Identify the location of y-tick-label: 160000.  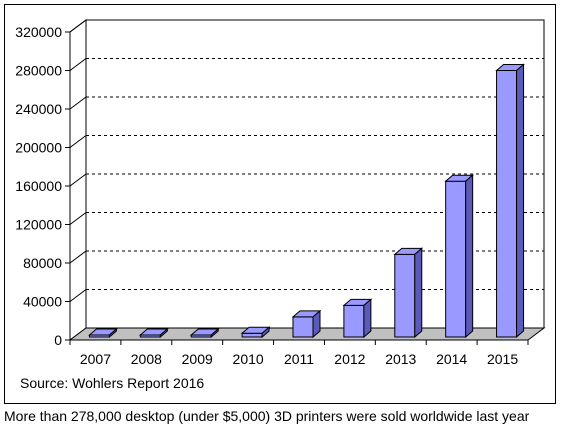
(38, 186).